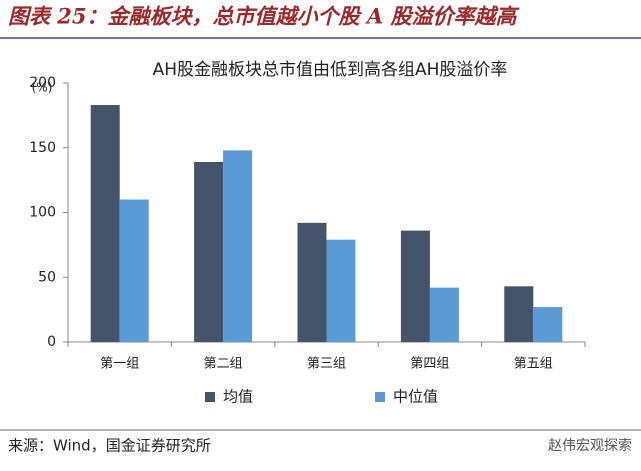 The image size is (641, 471). Describe the element at coordinates (264, 16) in the screenshot. I see `header-title: 图表 25：金融板块，总市值越小个股 A 股溢价率越高` at that location.